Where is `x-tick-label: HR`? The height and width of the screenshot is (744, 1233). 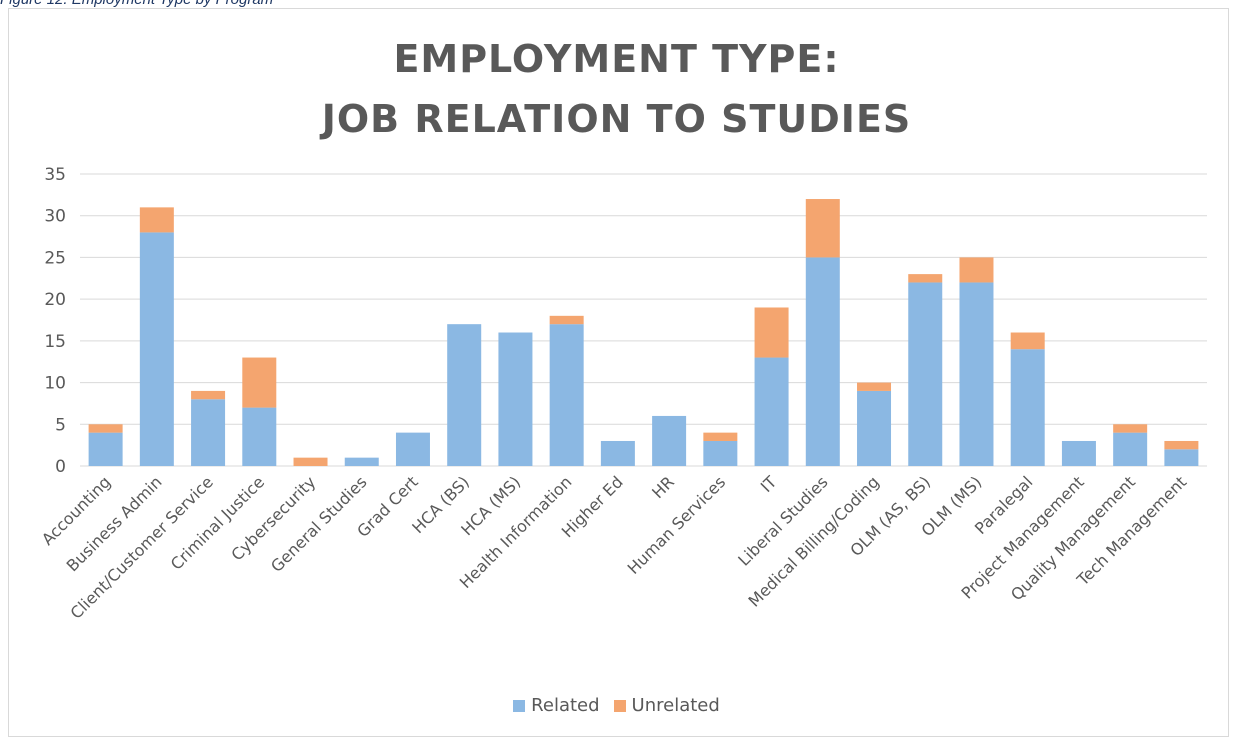 x-tick-label: HR is located at coordinates (663, 487).